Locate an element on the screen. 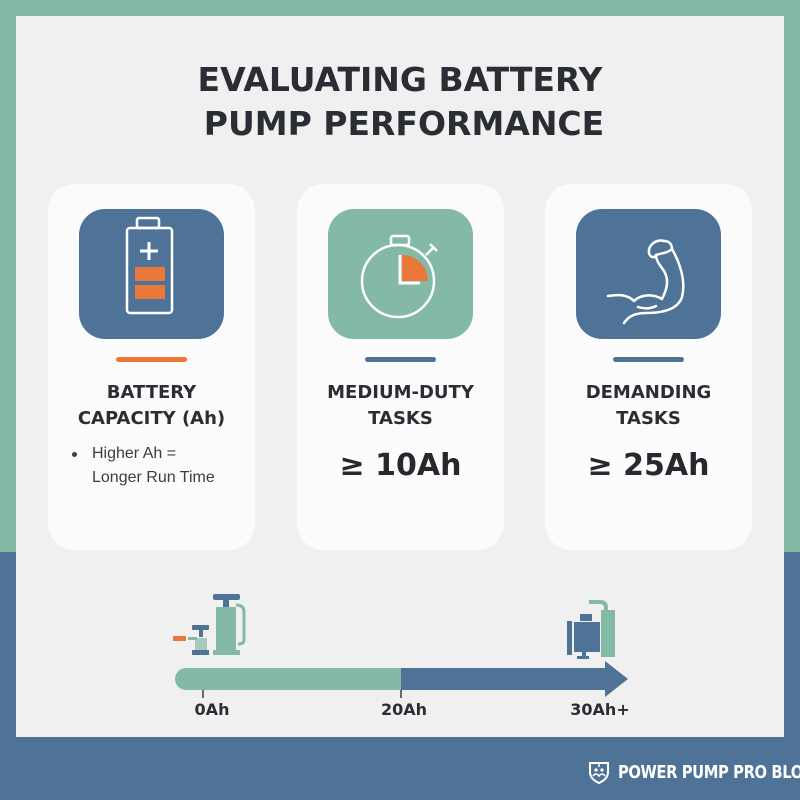 The width and height of the screenshot is (800, 800). flexed-bicep-icon is located at coordinates (645, 282).